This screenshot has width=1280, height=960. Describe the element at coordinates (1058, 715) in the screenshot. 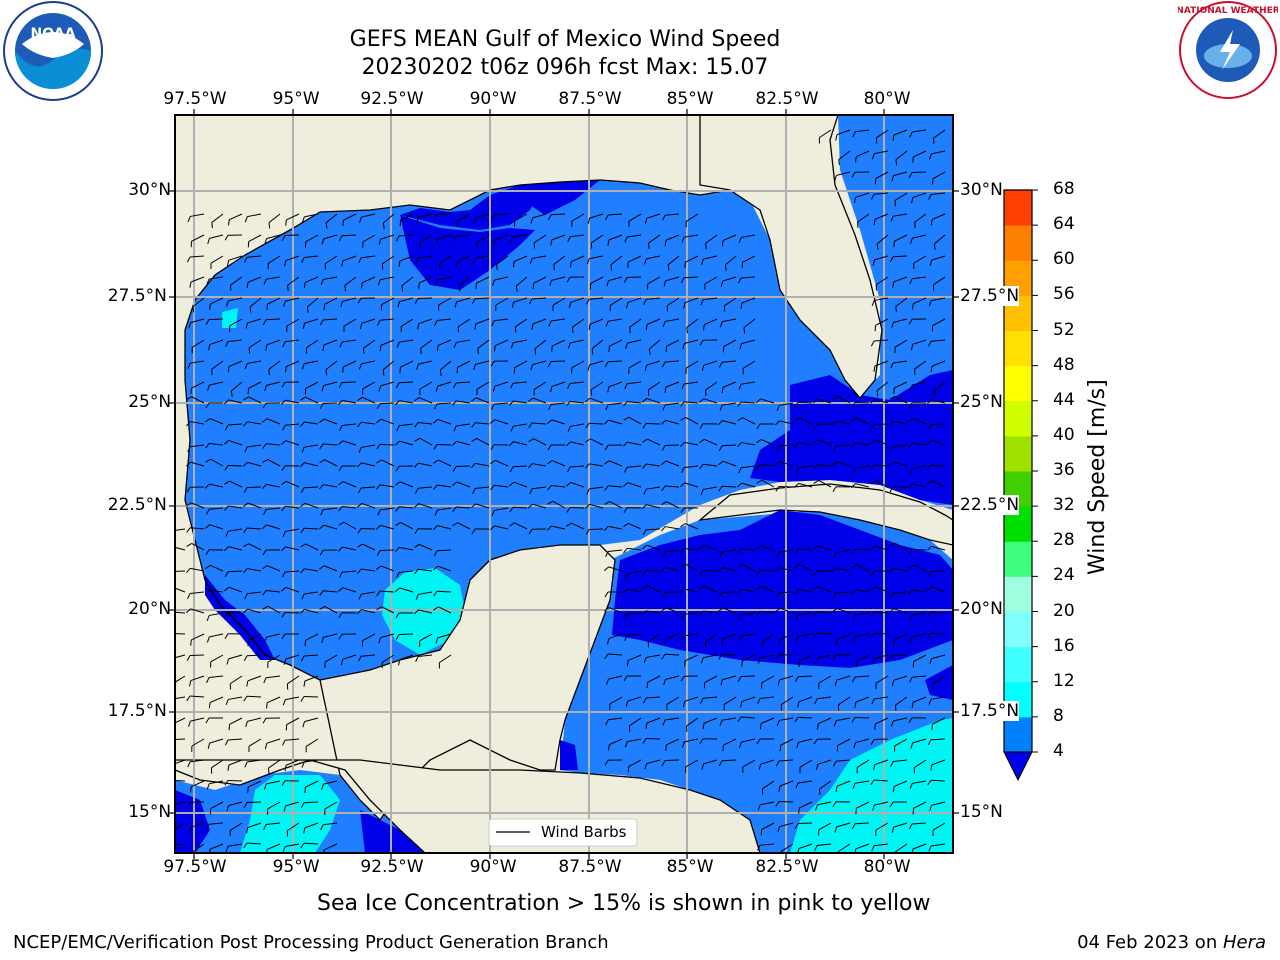

I see `colorbar-tick-label: 8` at that location.